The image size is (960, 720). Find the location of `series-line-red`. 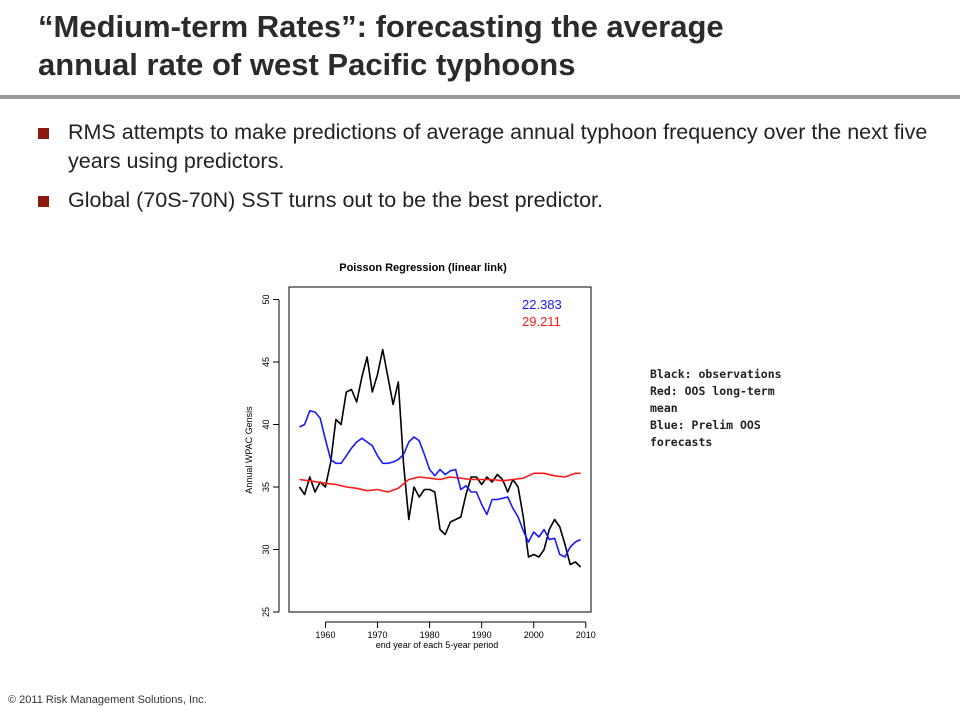

series-line-red is located at coordinates (440, 482).